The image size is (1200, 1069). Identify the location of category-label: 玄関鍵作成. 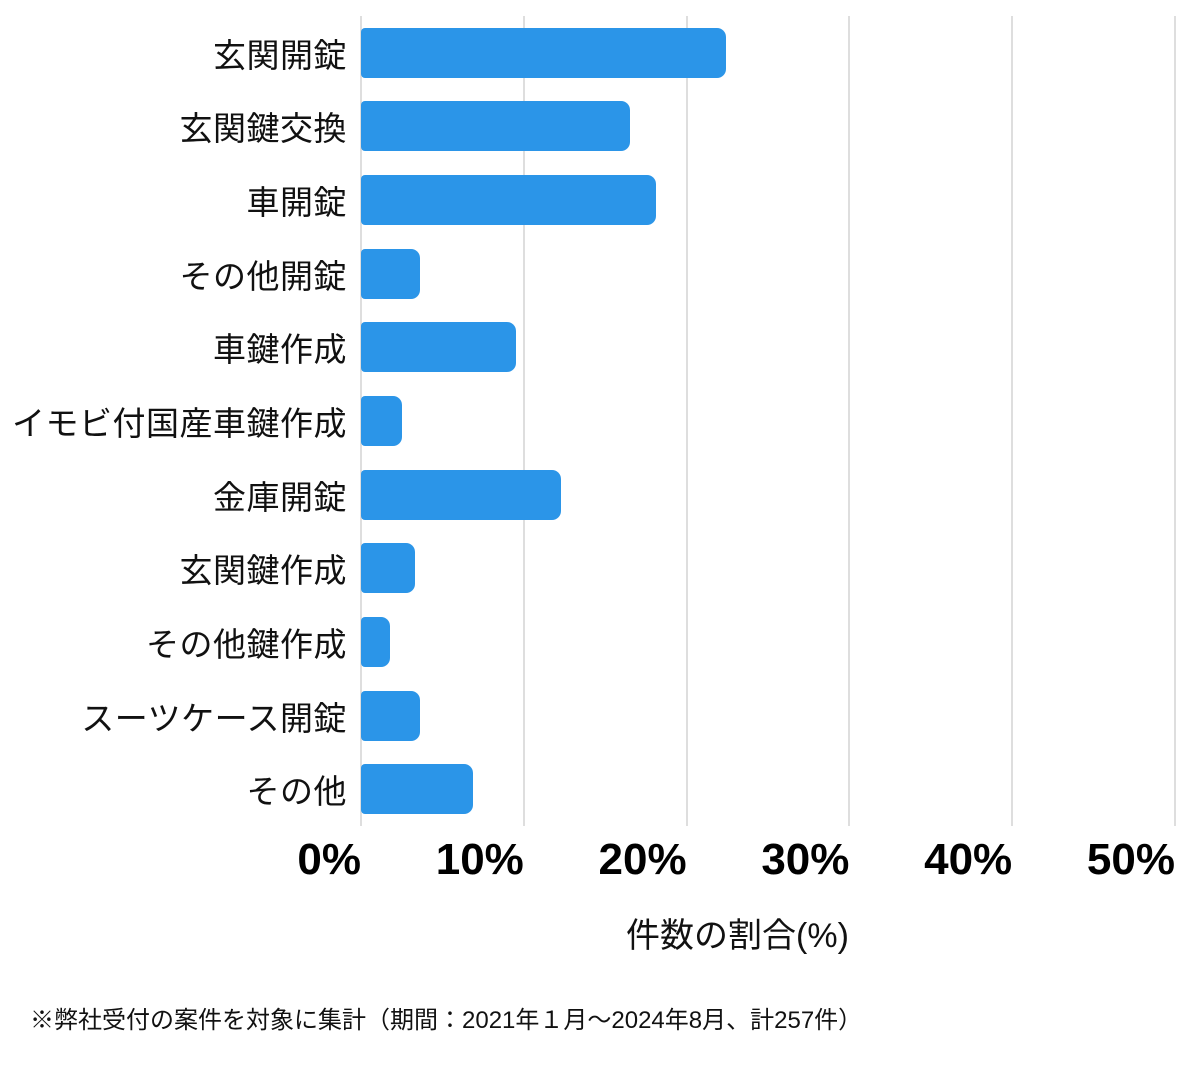
(263, 571).